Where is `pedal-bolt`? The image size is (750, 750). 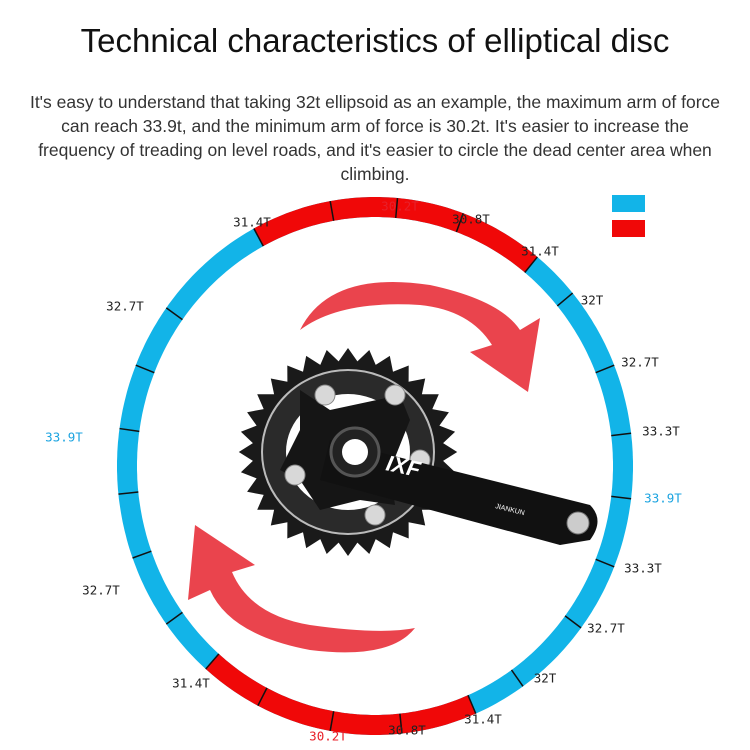
pedal-bolt is located at coordinates (578, 523).